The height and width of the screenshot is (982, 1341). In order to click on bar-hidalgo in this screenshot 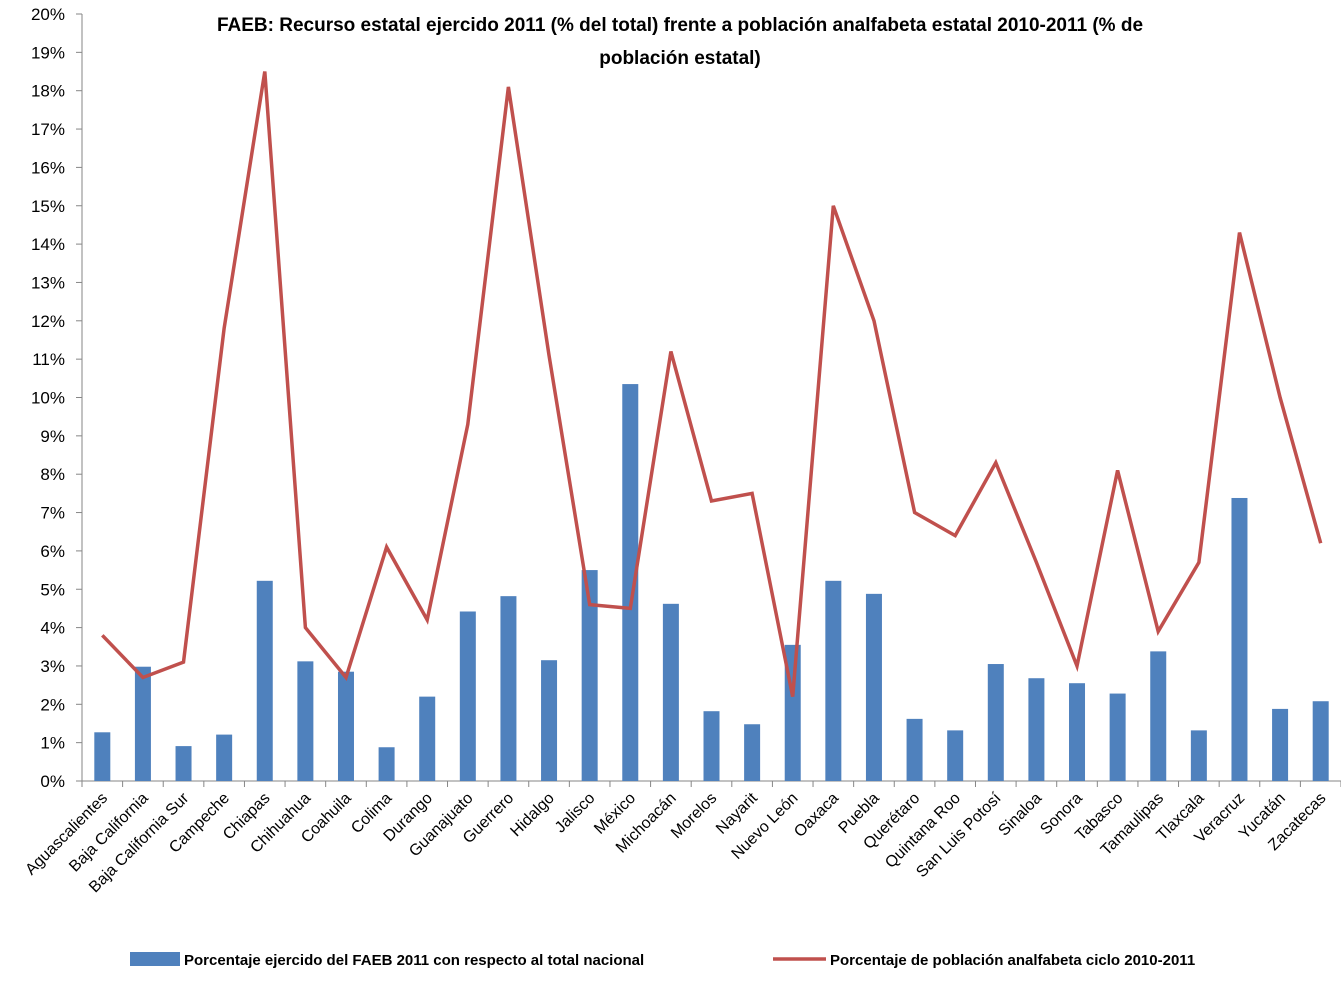, I will do `click(549, 720)`.